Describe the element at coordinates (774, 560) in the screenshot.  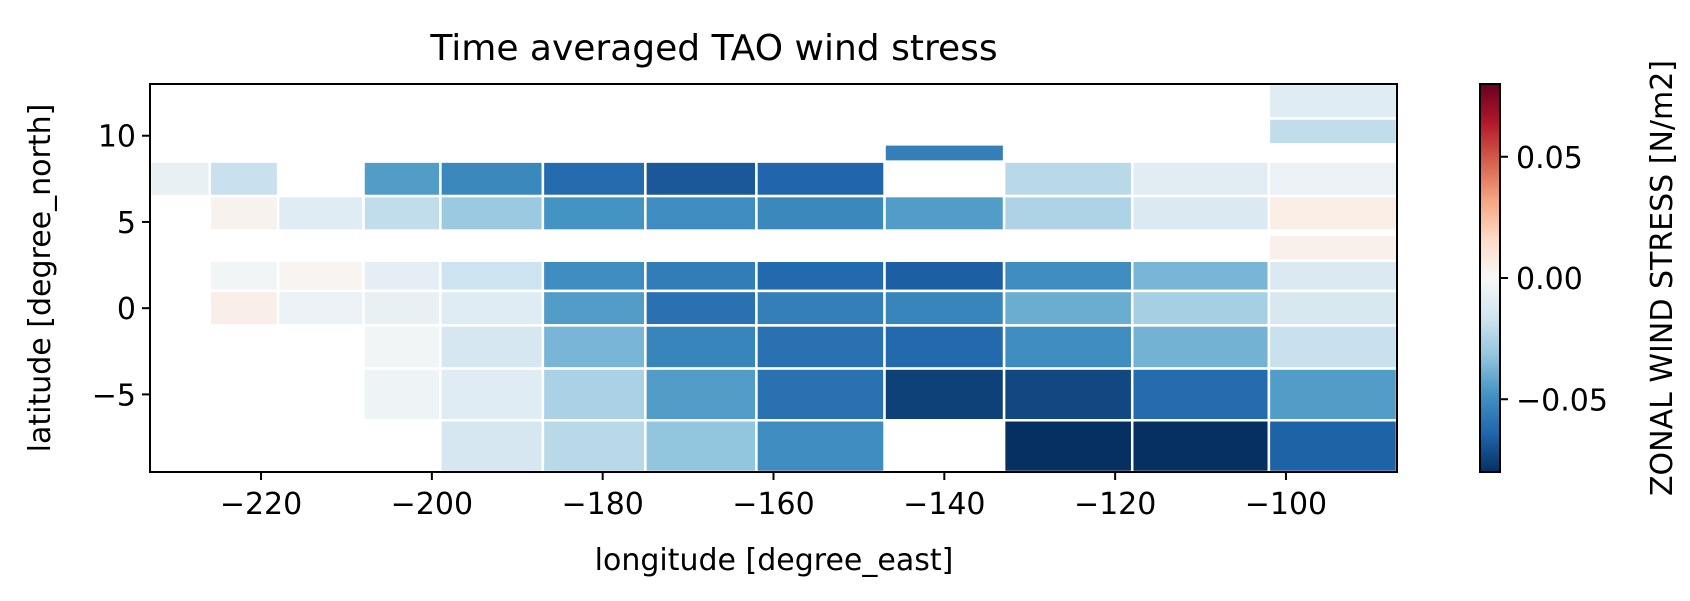
I see `x-axis-label: longitude [degree_east]` at that location.